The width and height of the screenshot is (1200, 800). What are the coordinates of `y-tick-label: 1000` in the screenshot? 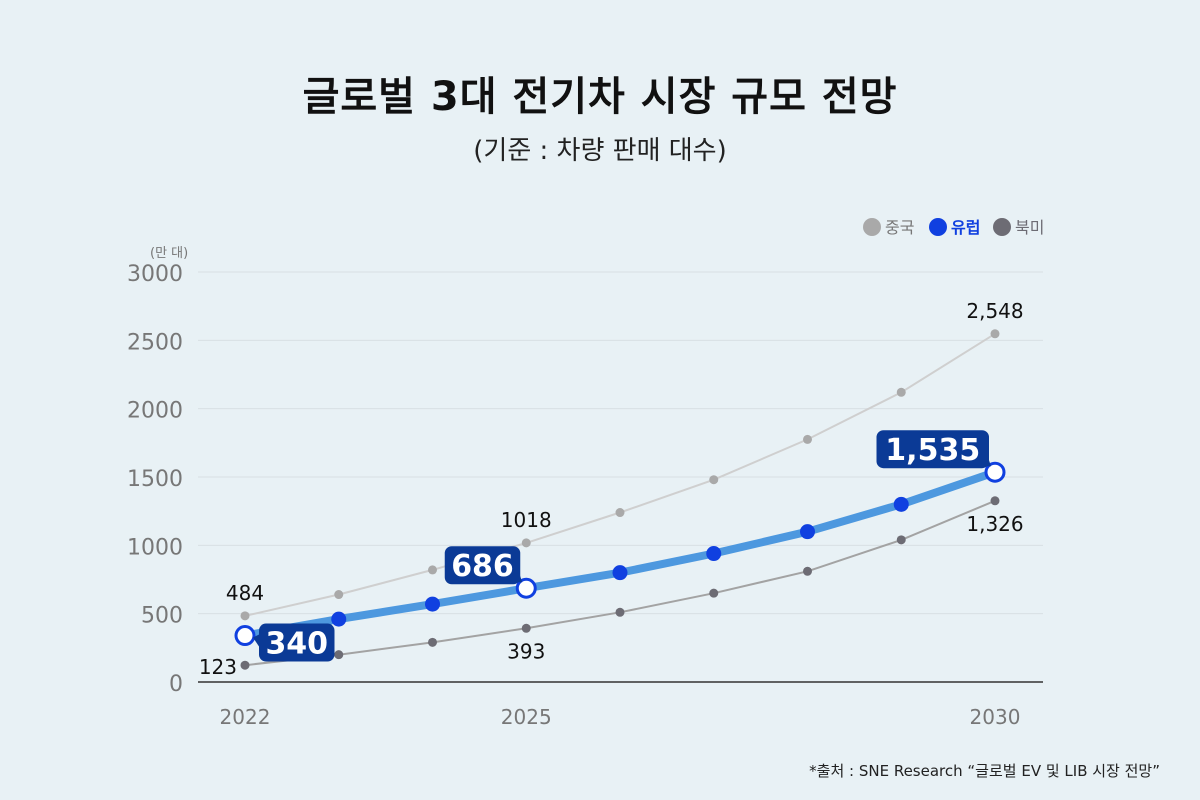 It's located at (155, 547).